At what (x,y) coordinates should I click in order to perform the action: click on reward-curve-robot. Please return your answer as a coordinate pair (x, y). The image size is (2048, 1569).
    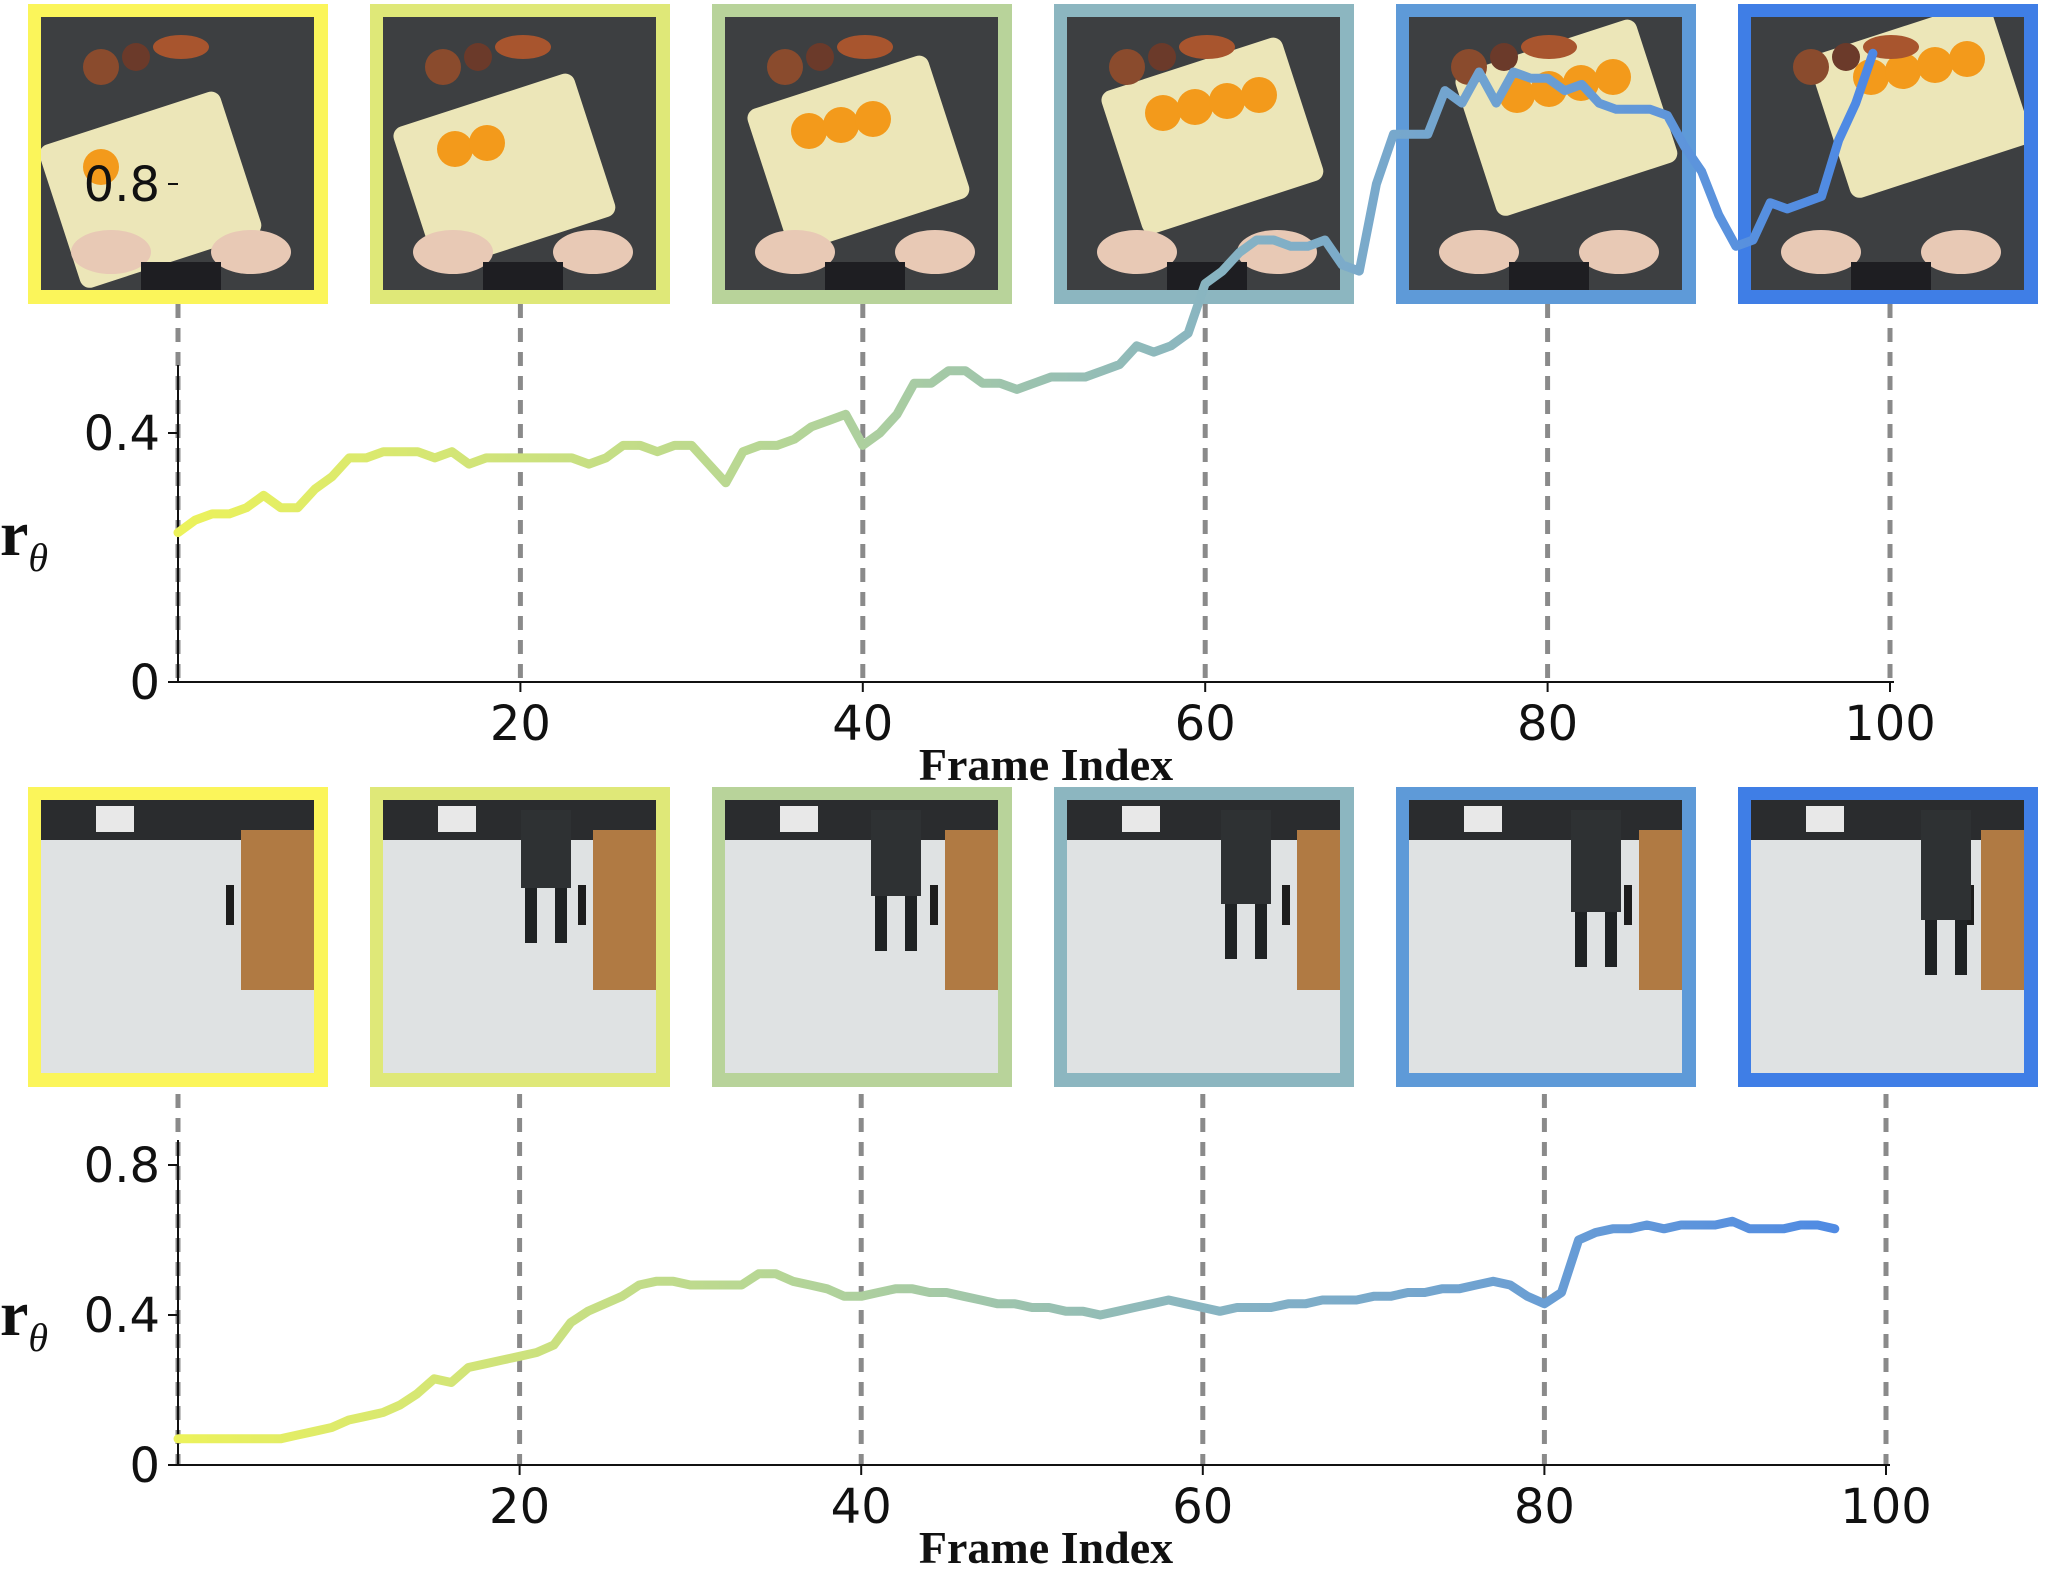
    Looking at the image, I should click on (1006, 1330).